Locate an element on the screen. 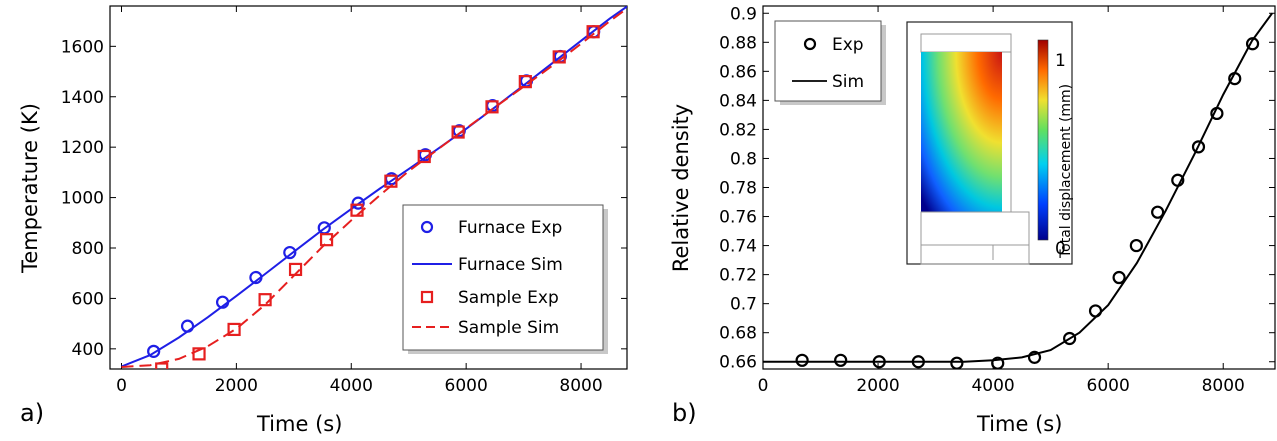  x-axis-label-b: Time (s) is located at coordinates (1019, 424).